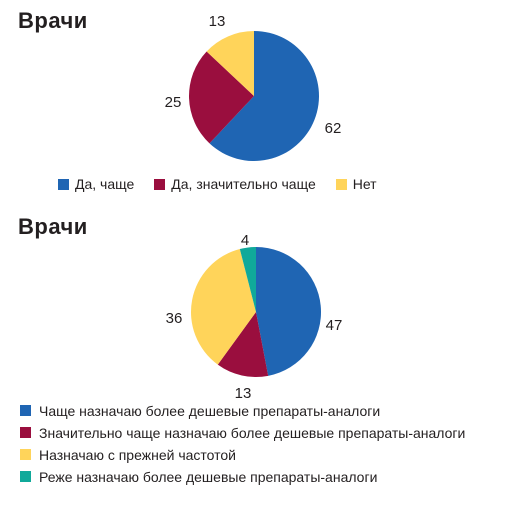 Image resolution: width=510 pixels, height=522 pixels. Describe the element at coordinates (245, 240) in the screenshot. I see `data-label: 4` at that location.